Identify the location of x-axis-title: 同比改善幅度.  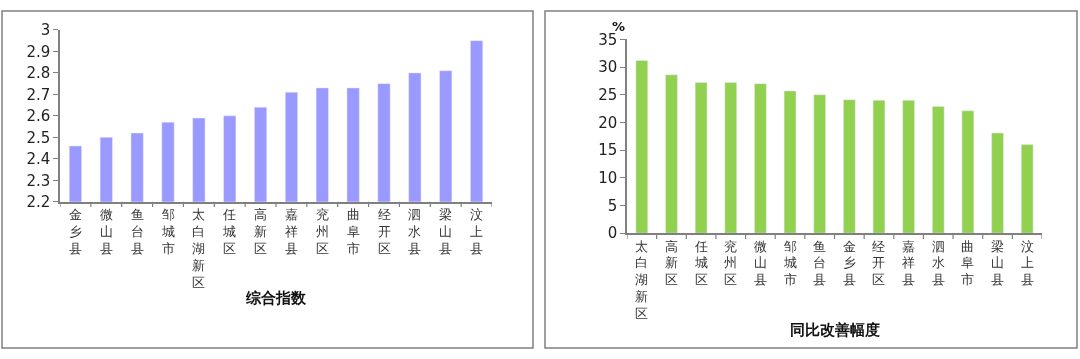
(834, 329).